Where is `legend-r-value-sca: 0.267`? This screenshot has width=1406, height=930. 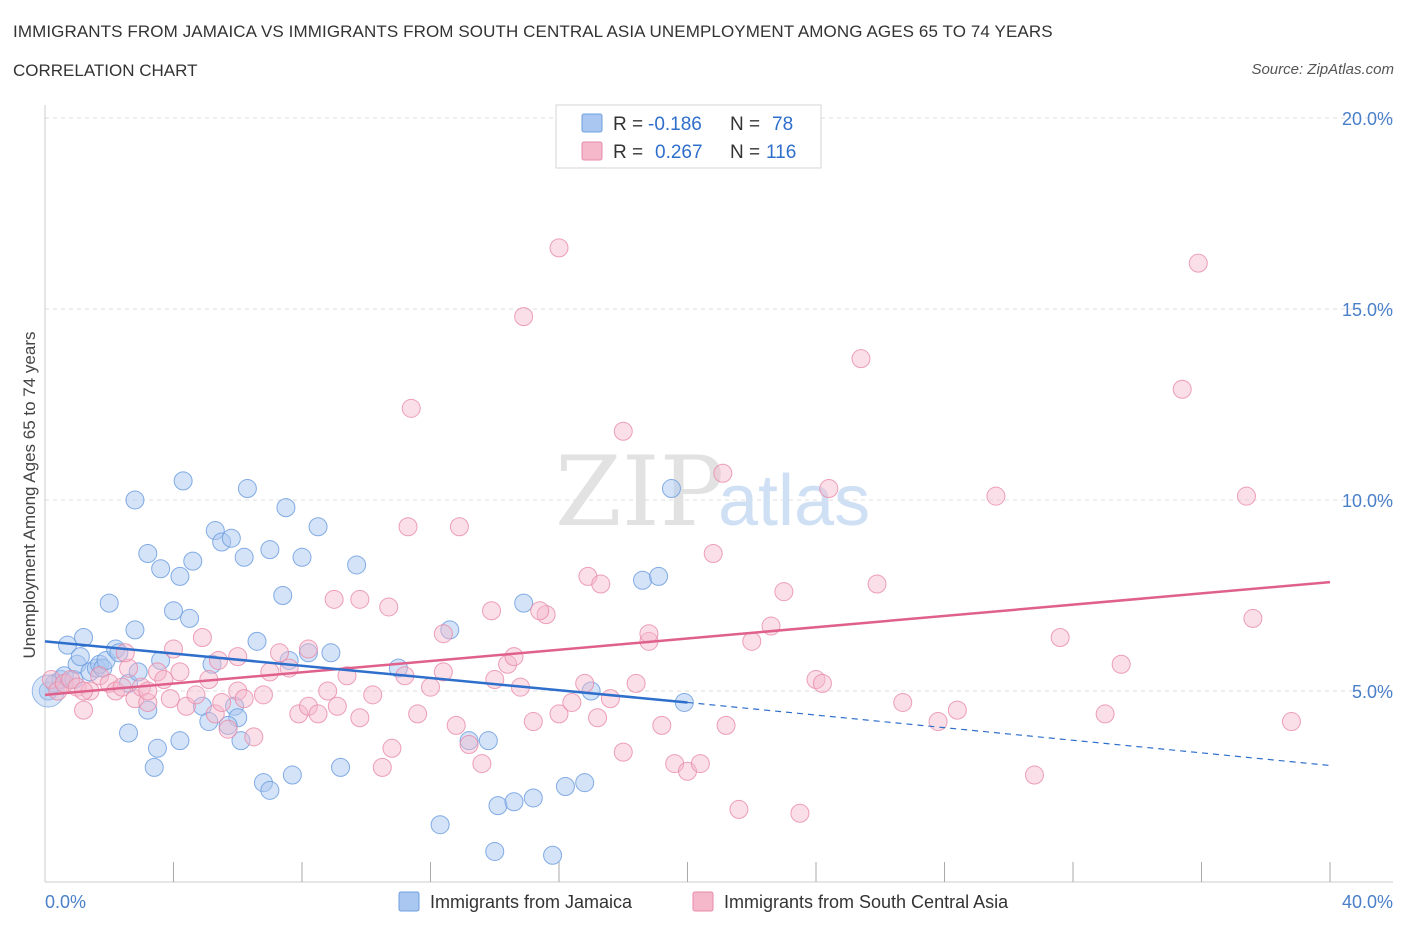 legend-r-value-sca: 0.267 is located at coordinates (679, 152).